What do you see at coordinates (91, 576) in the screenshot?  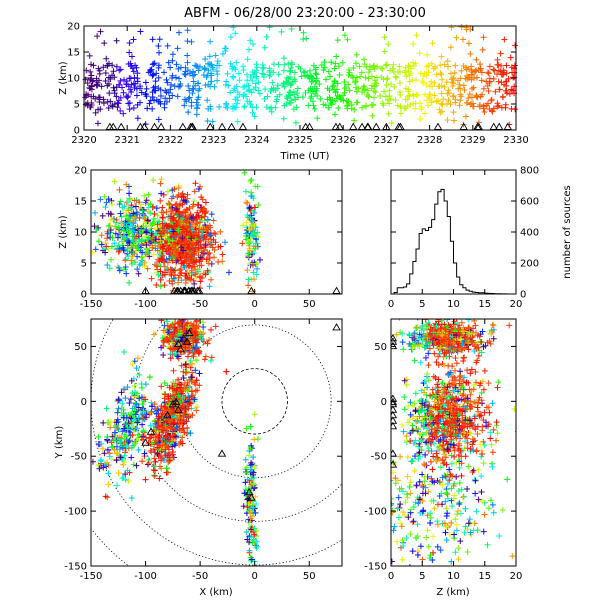 I see `x-tick-label: -150` at bounding box center [91, 576].